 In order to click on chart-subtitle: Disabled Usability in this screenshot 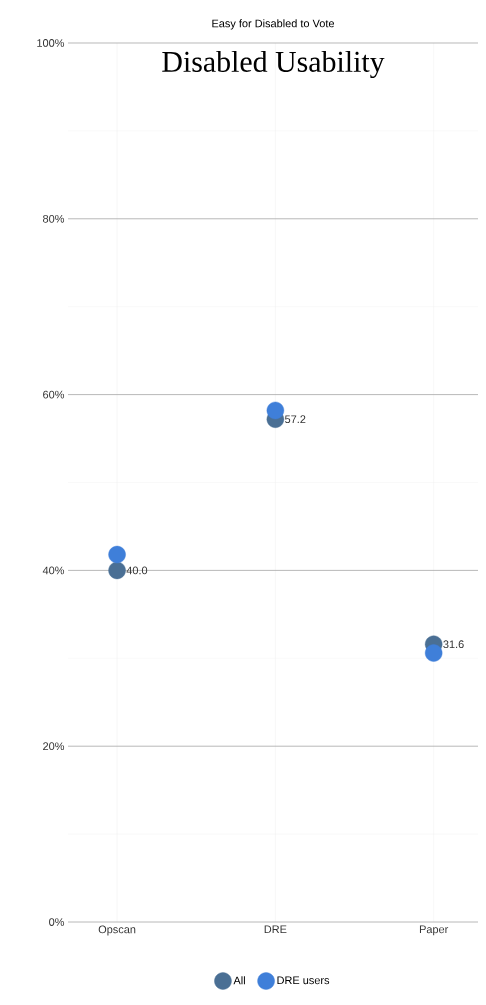, I will do `click(273, 64)`.